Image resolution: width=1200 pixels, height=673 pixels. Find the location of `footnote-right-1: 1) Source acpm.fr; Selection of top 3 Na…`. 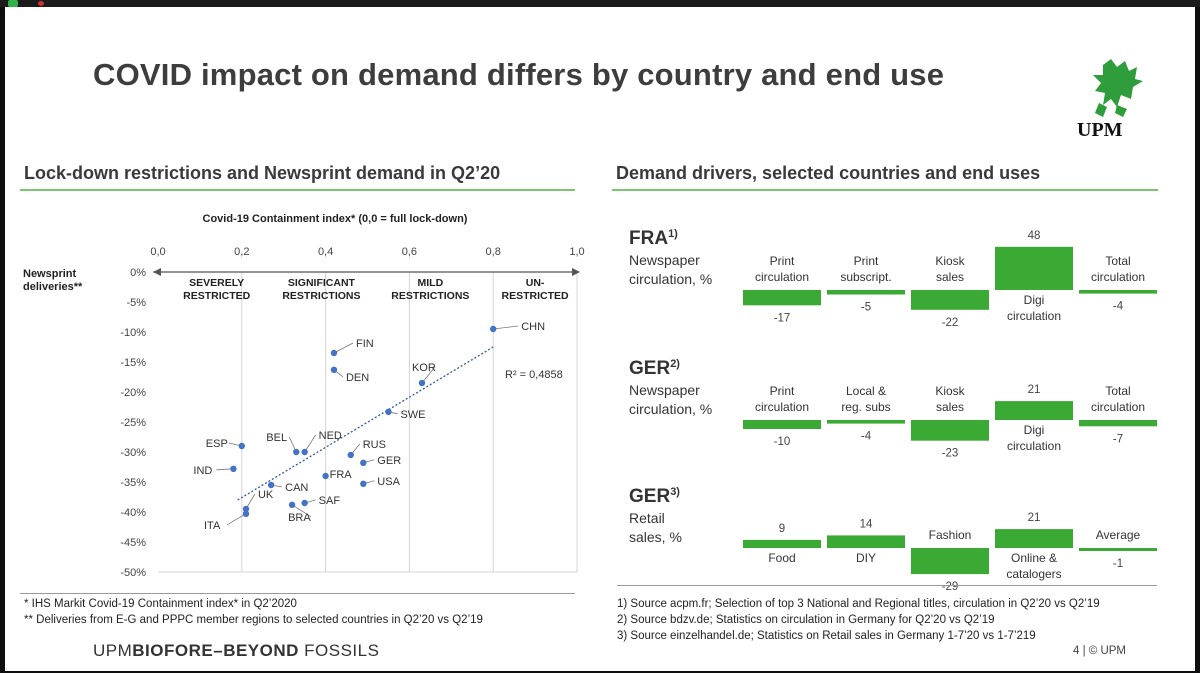

footnote-right-1: 1) Source acpm.fr; Selection of top 3 Na… is located at coordinates (858, 604).